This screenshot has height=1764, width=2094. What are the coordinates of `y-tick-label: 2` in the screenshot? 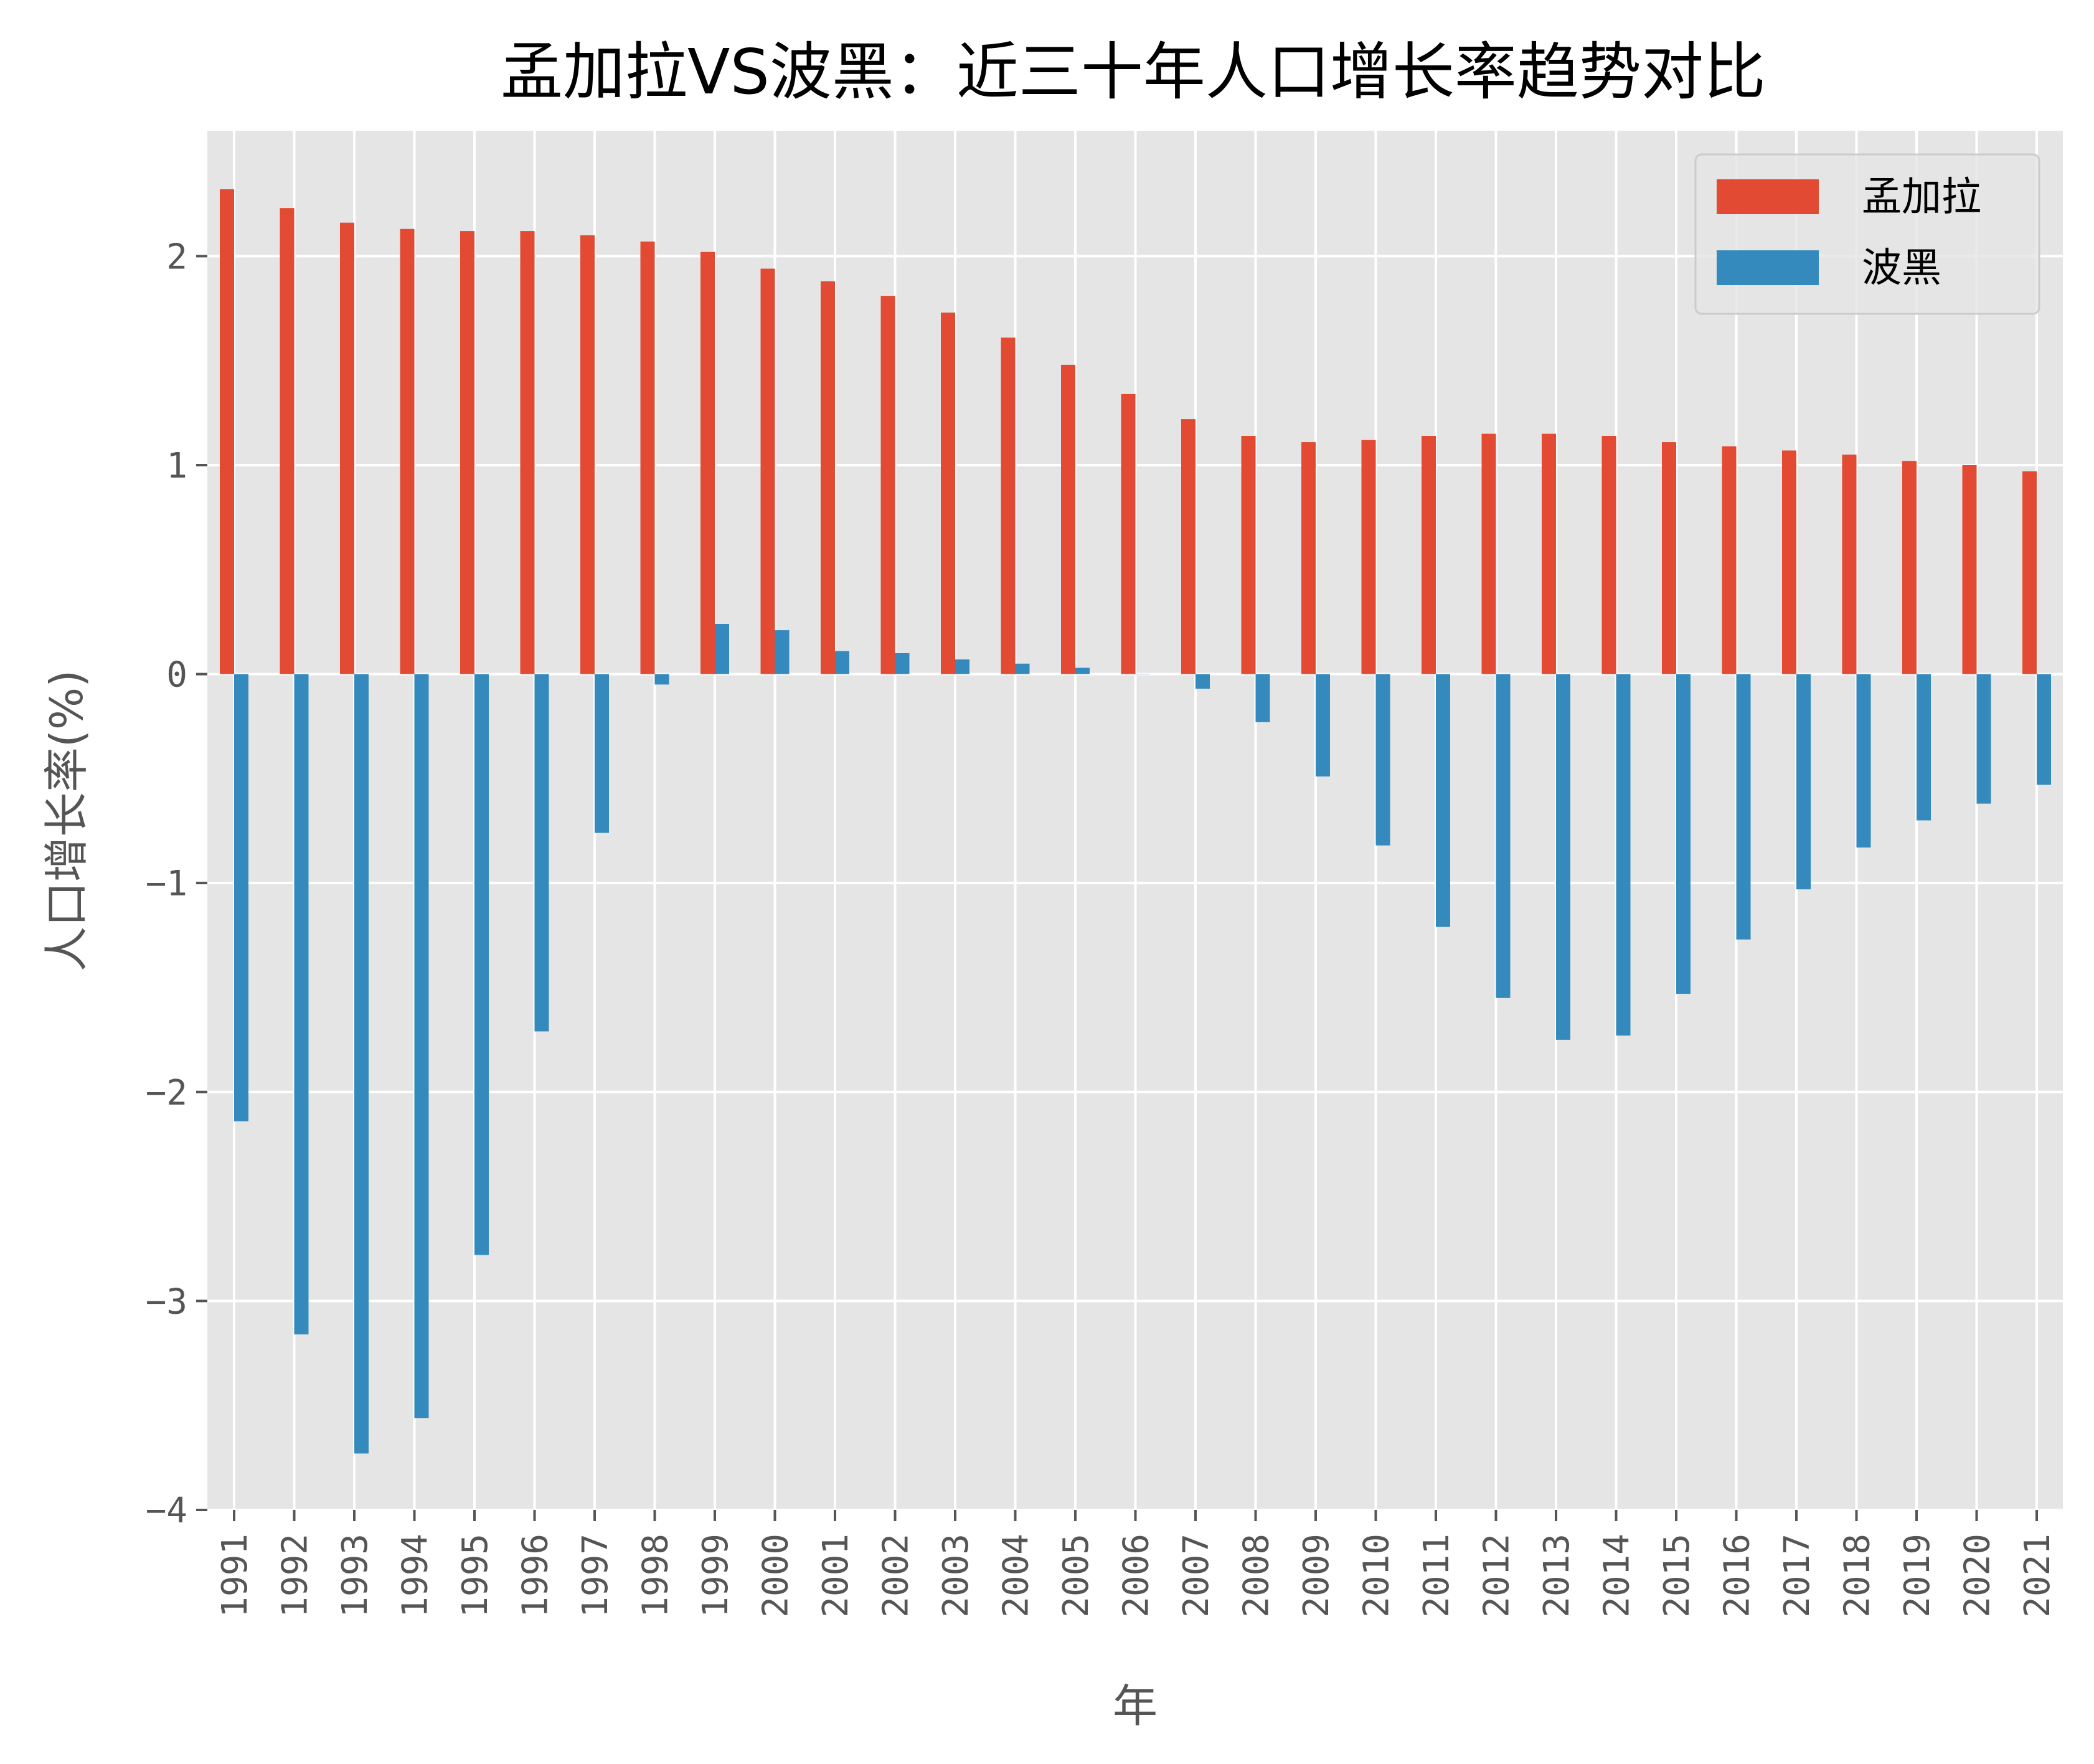 It's located at (177, 257).